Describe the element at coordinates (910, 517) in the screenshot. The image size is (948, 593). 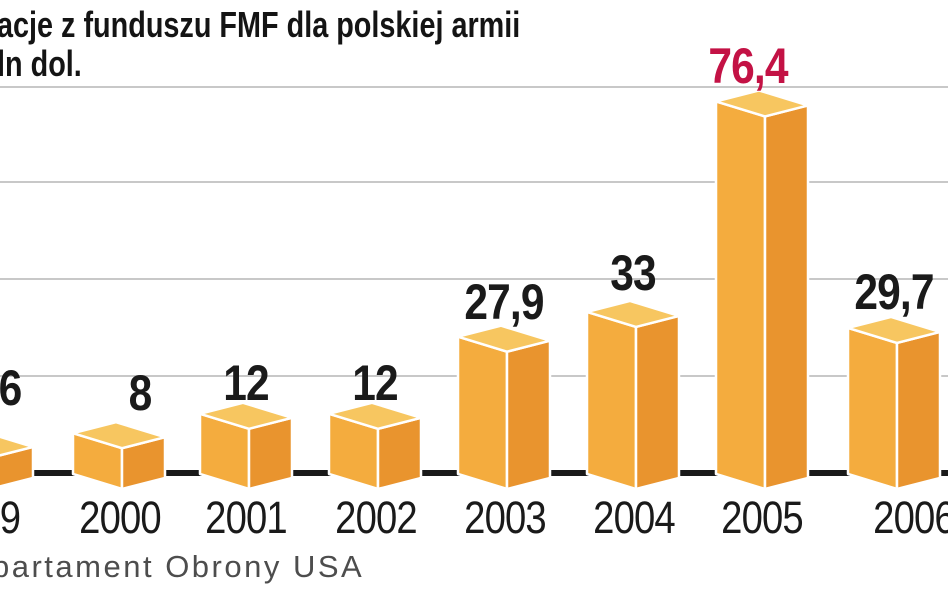
I see `x-axis-label: 2006` at that location.